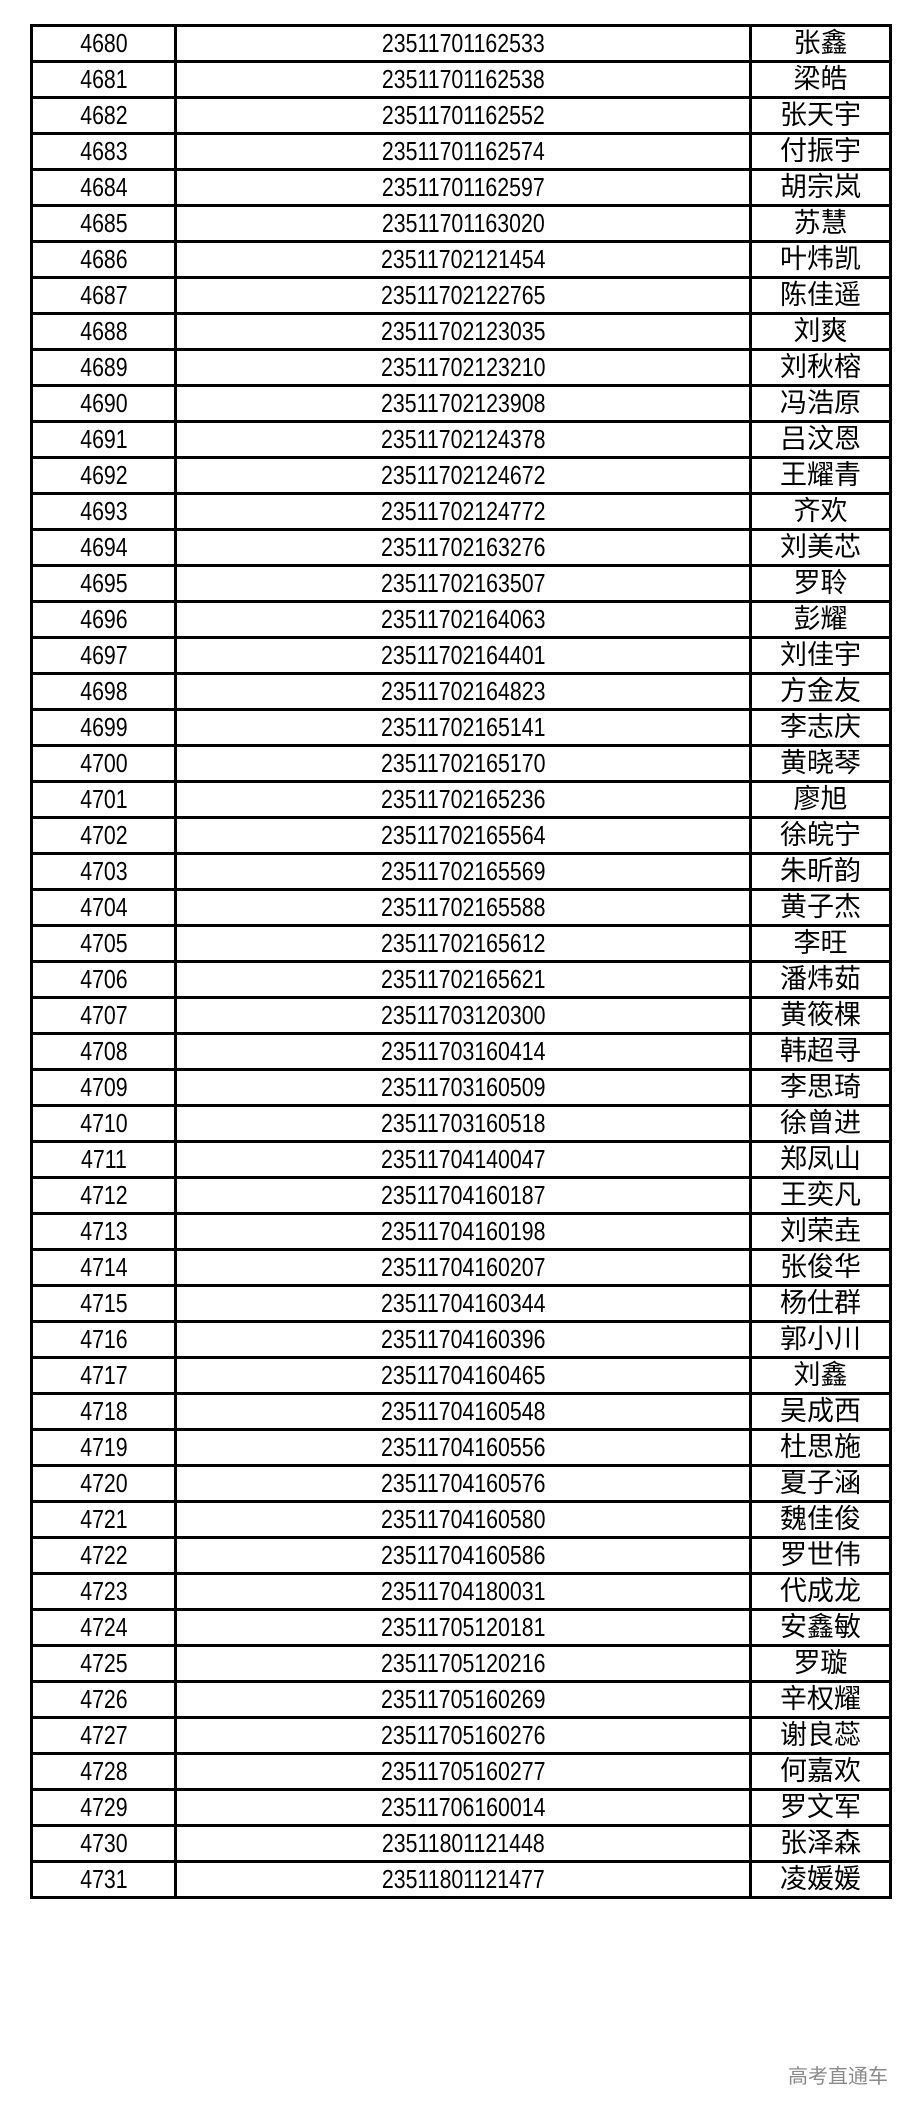 This screenshot has width=916, height=2107. Describe the element at coordinates (820, 835) in the screenshot. I see `student-name-cell: 徐皖宁` at that location.